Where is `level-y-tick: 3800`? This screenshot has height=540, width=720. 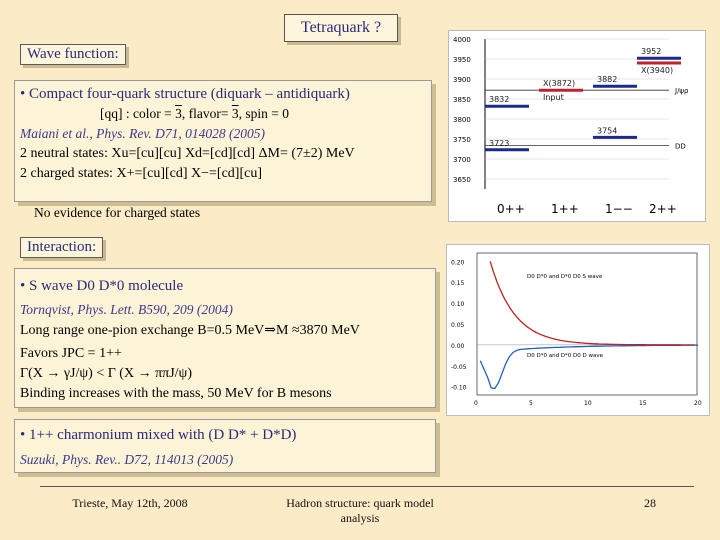 level-y-tick: 3800 is located at coordinates (462, 120).